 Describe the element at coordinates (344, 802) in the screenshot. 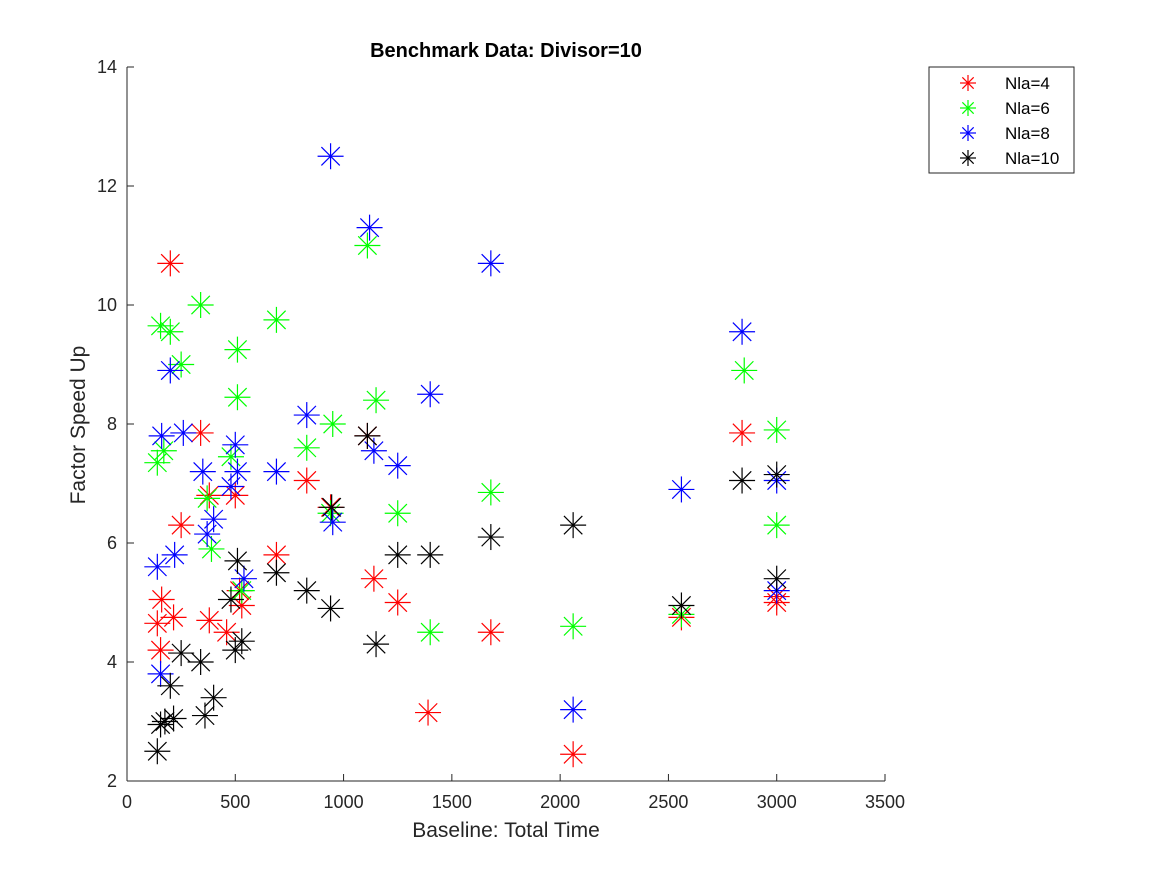

I see `x-tick-label: 1000` at that location.